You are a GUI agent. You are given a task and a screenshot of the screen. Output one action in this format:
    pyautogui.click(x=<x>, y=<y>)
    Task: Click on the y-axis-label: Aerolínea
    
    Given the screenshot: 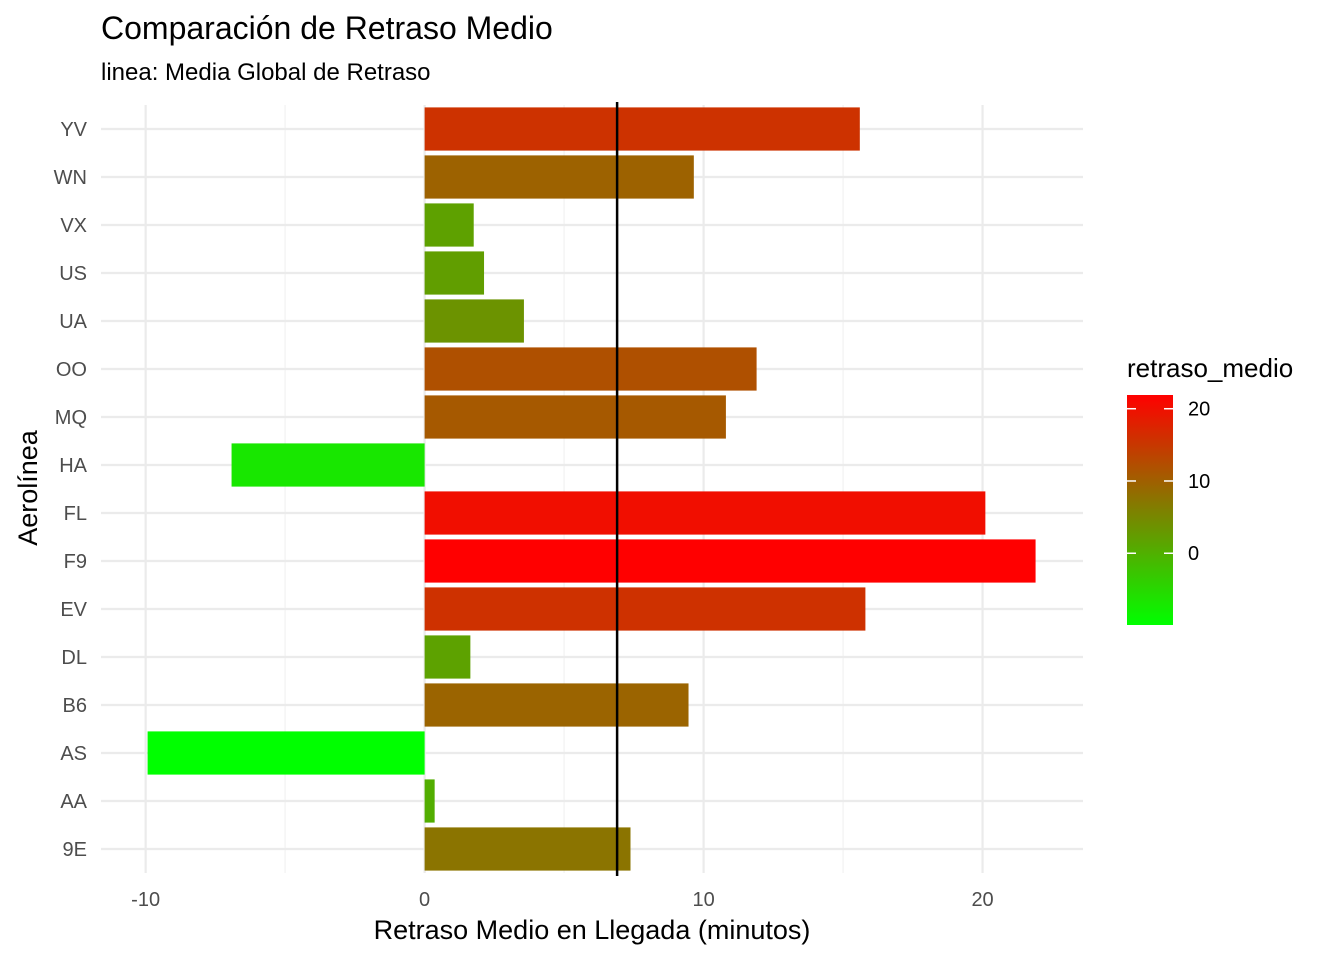 What is the action you would take?
    pyautogui.click(x=28, y=487)
    